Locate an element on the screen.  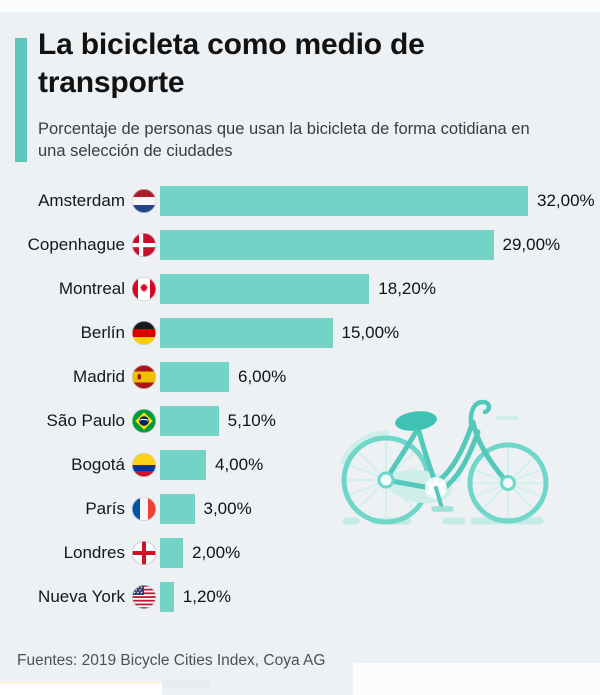
city-label: São Paulo is located at coordinates (85, 420).